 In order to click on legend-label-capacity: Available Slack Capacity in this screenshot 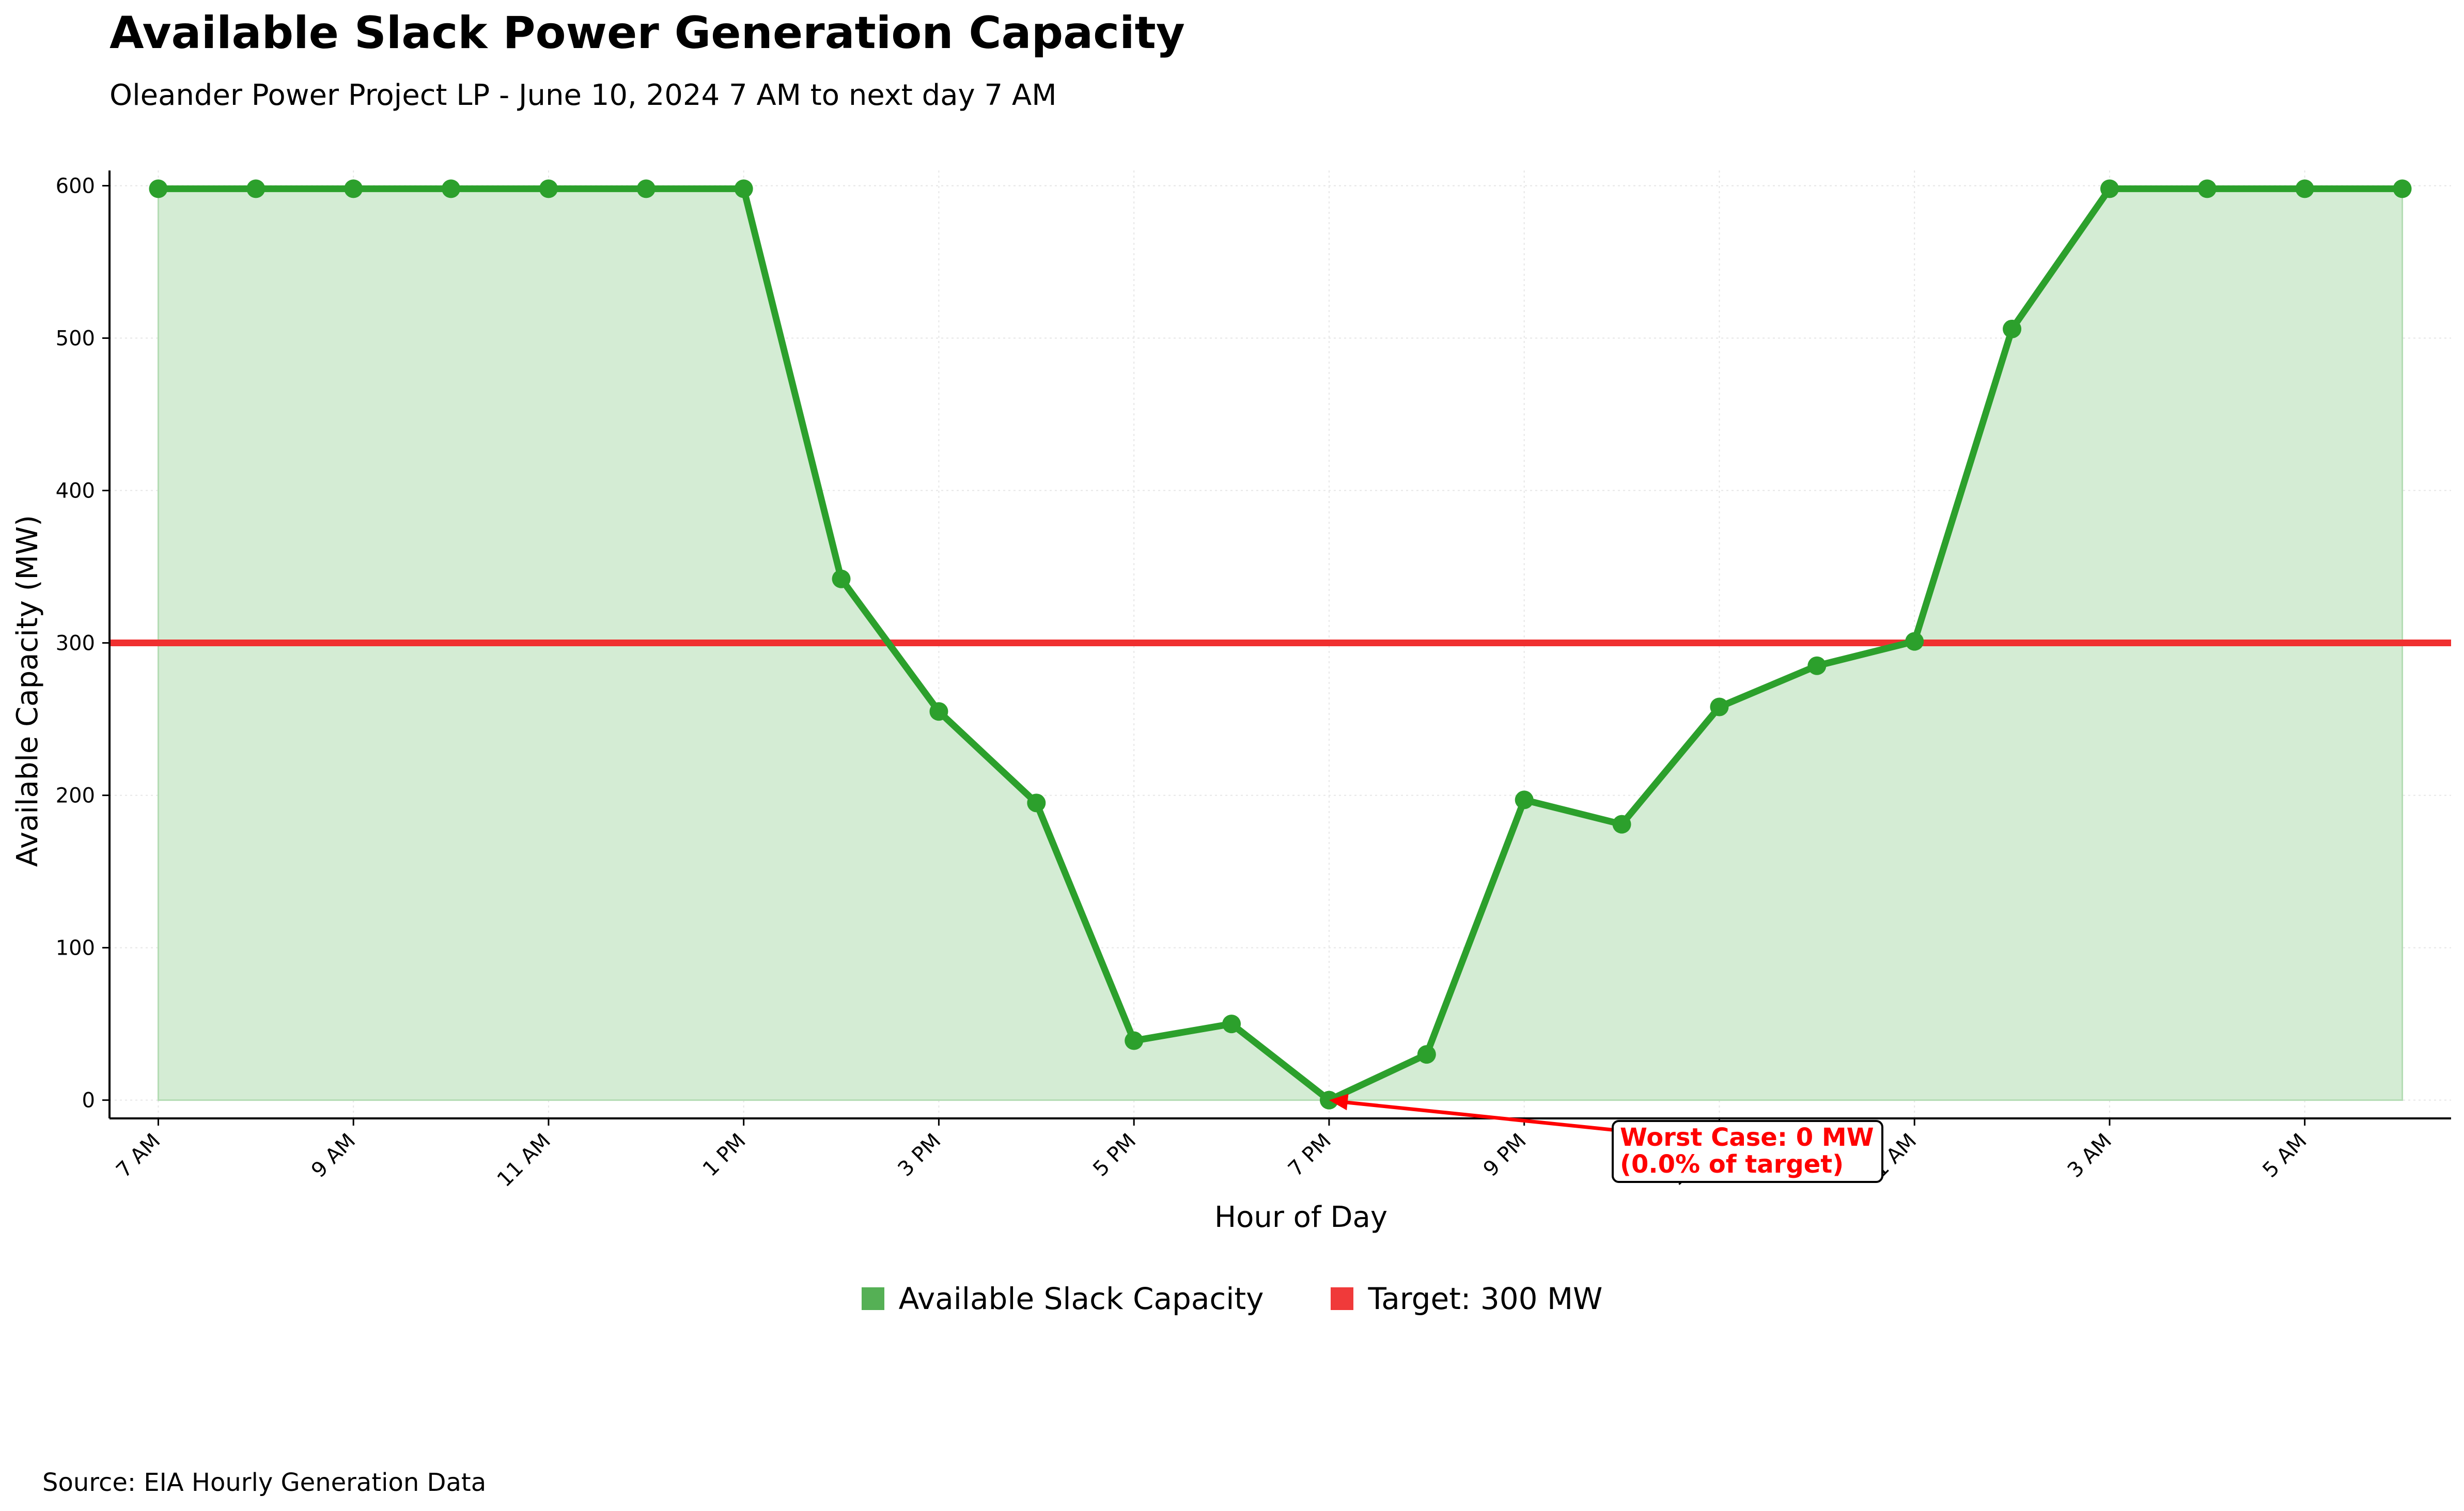, I will do `click(1081, 1298)`.